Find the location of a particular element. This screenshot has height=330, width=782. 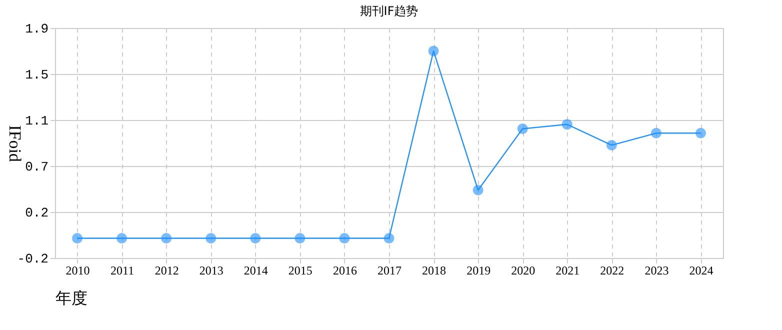

y-tick-label: 1.9 is located at coordinates (36, 29).